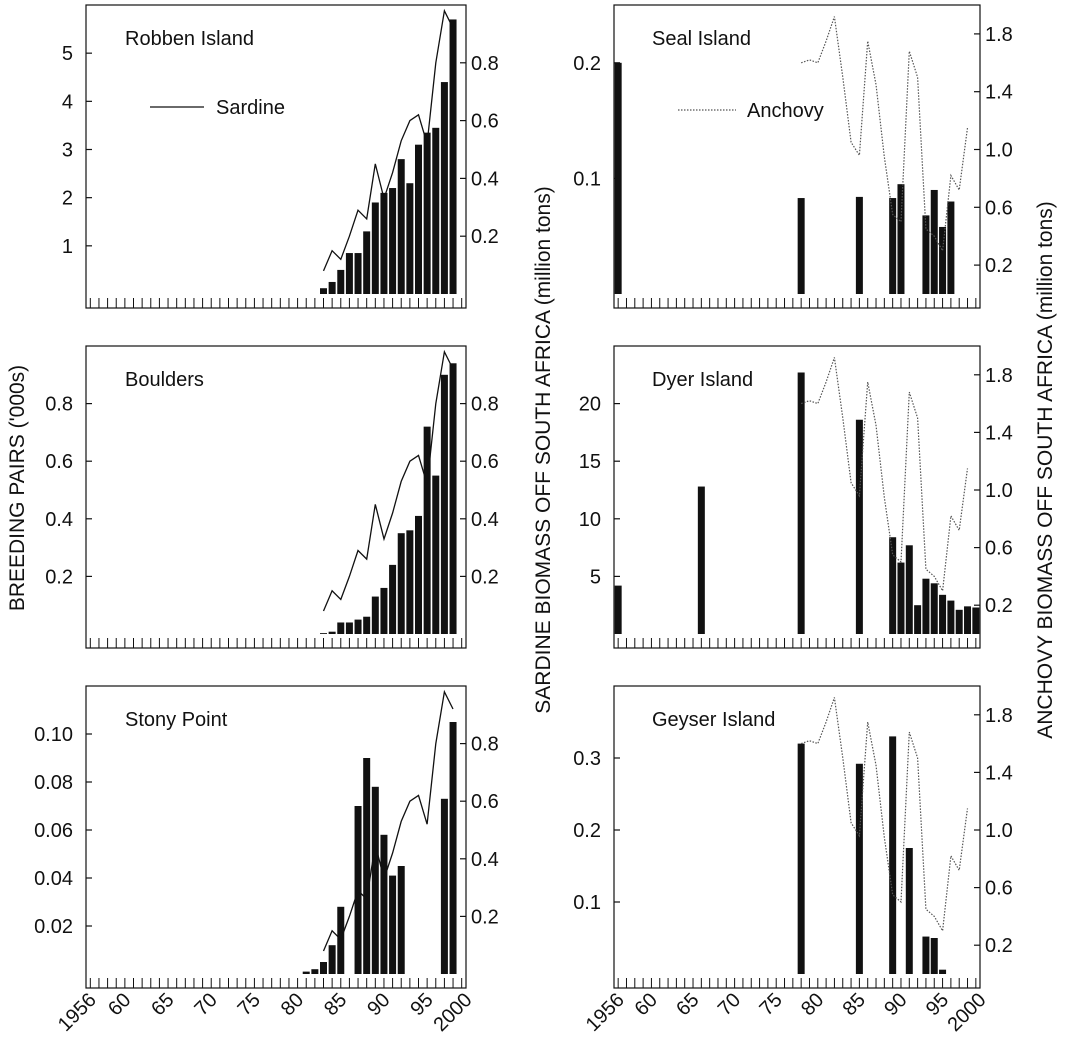  What do you see at coordinates (315, 971) in the screenshot?
I see `bar-1982` at bounding box center [315, 971].